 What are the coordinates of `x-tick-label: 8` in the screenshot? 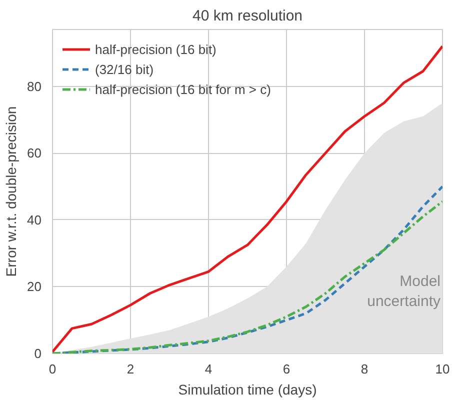 It's located at (364, 369).